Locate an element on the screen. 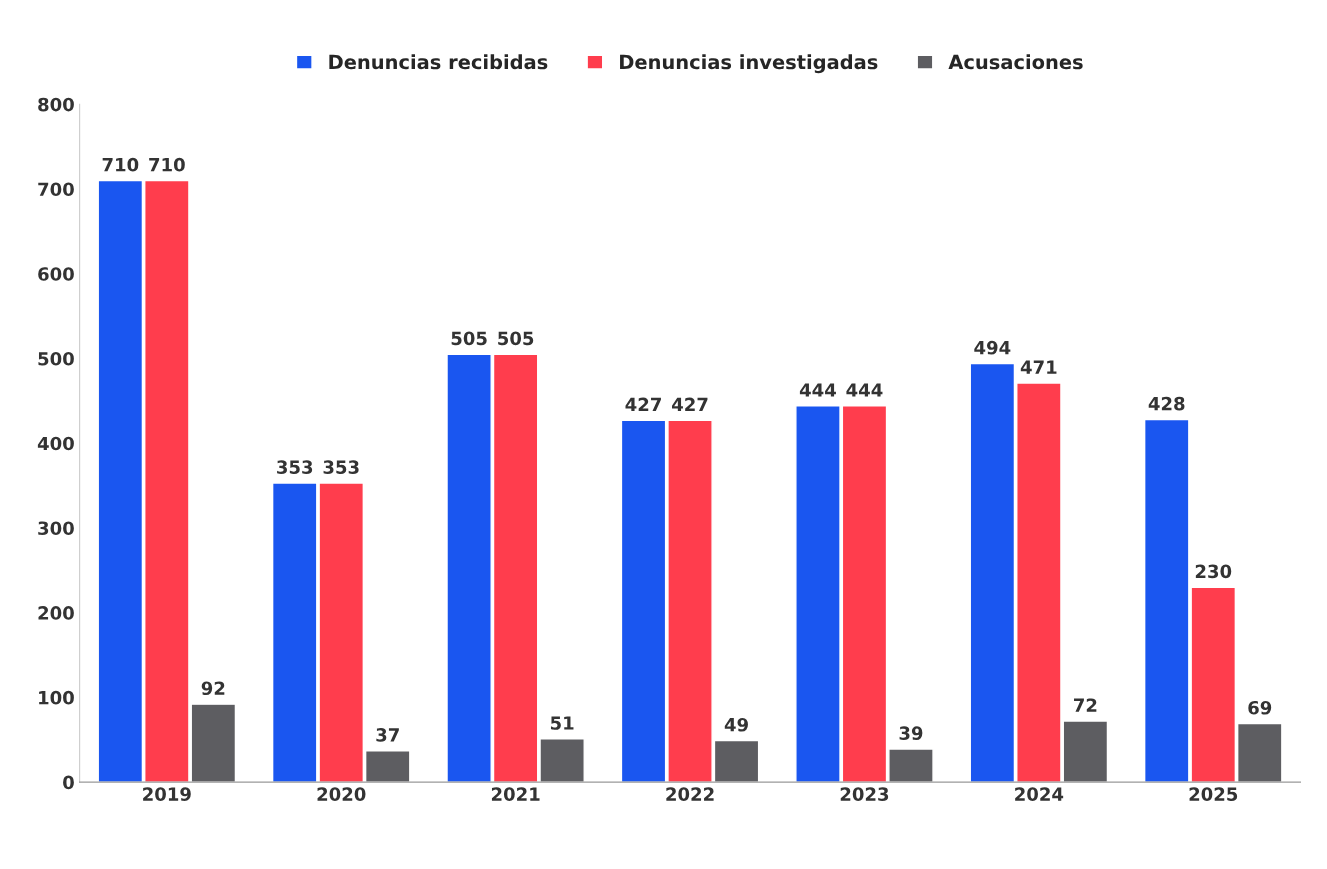 The width and height of the screenshot is (1327, 869). data-label: 51 is located at coordinates (562, 723).